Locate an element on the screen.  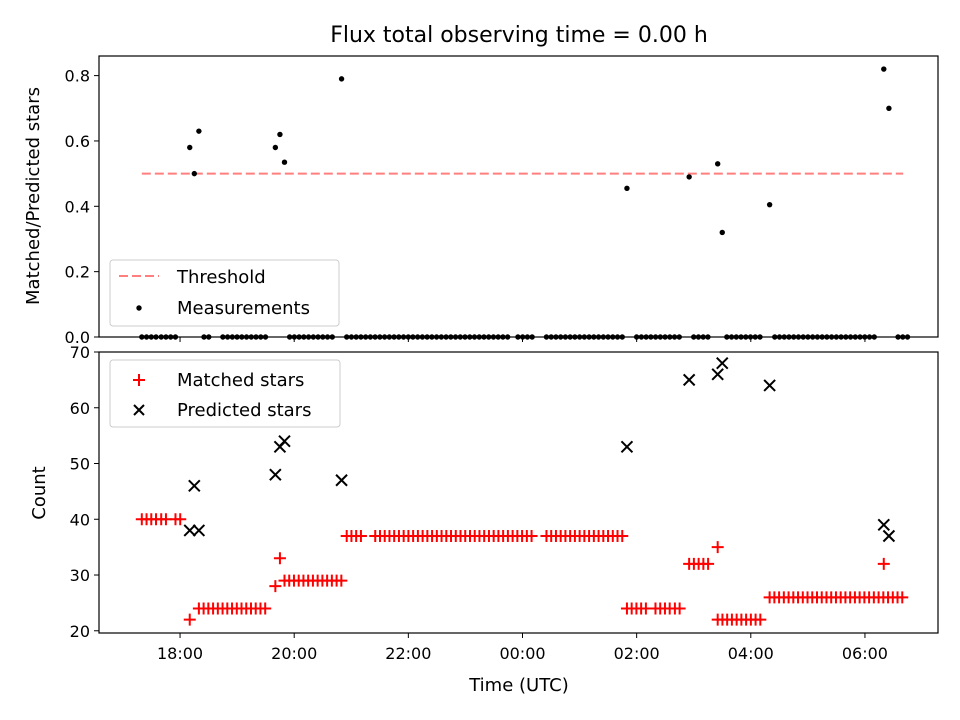
y-tick-label: 20 is located at coordinates (80, 631).